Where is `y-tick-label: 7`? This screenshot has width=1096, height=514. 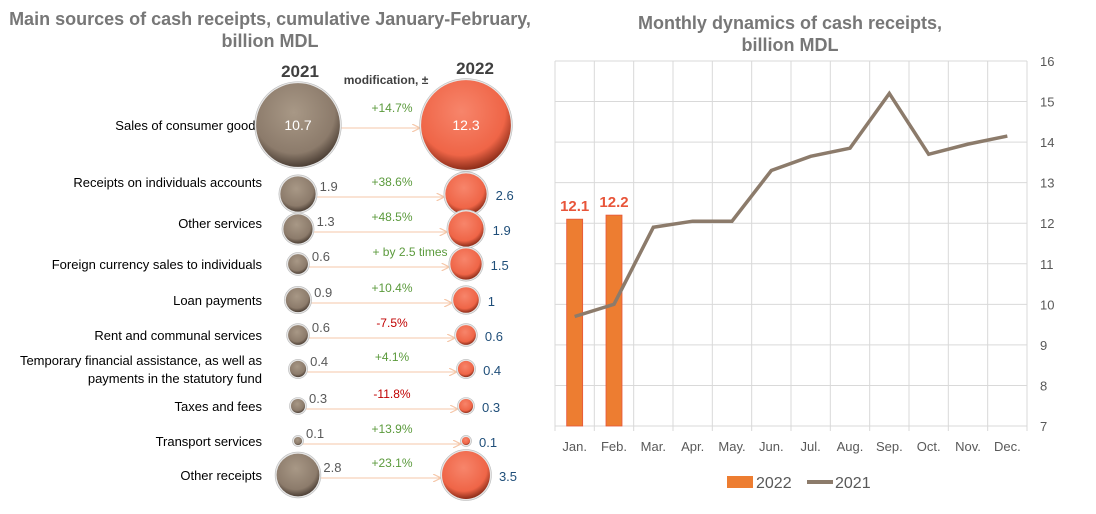 y-tick-label: 7 is located at coordinates (1043, 426).